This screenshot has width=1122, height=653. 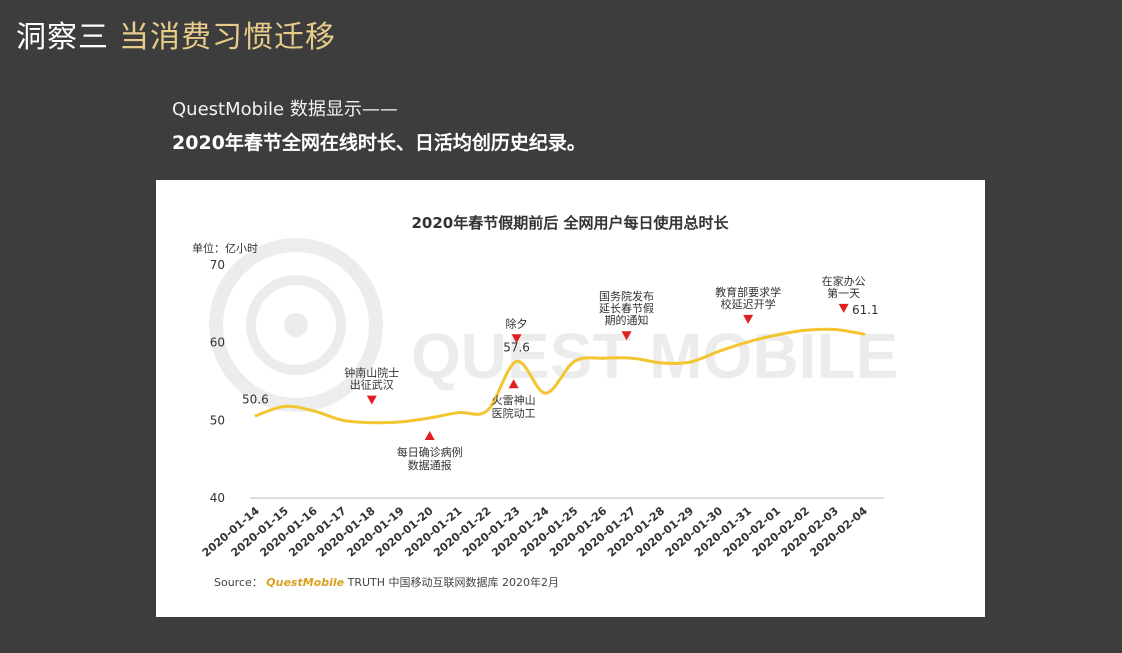 What do you see at coordinates (430, 452) in the screenshot?
I see `annotation-text: 每日确诊病例` at bounding box center [430, 452].